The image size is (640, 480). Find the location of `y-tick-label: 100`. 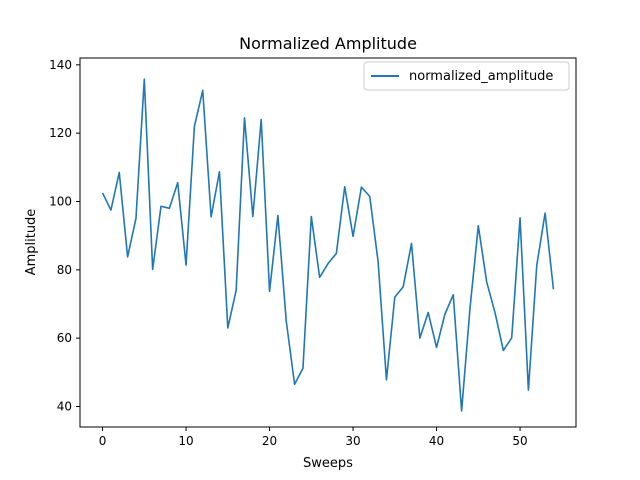

y-tick-label: 100 is located at coordinates (60, 202).